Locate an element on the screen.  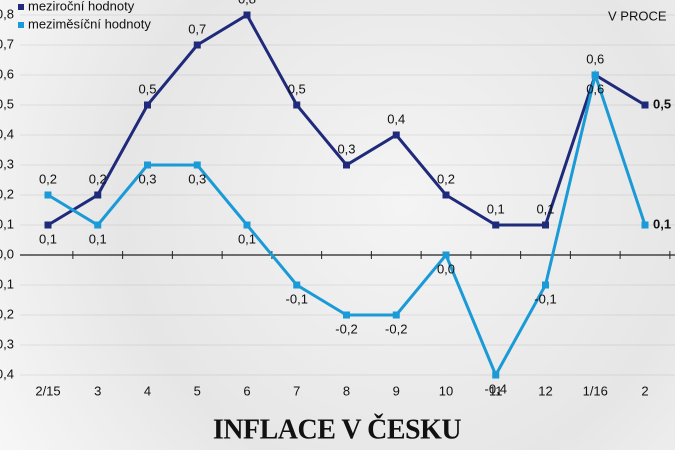
y-tick-label: -0,3 is located at coordinates (7, 343).